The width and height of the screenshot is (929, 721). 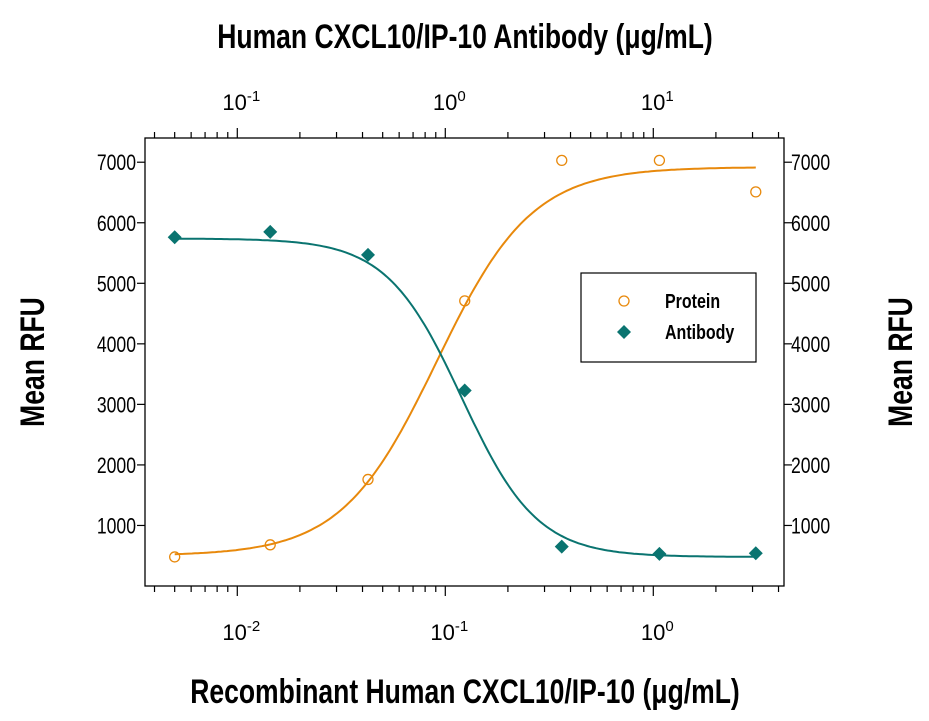 I want to click on legend-label-protein: Protein, so click(x=692, y=301).